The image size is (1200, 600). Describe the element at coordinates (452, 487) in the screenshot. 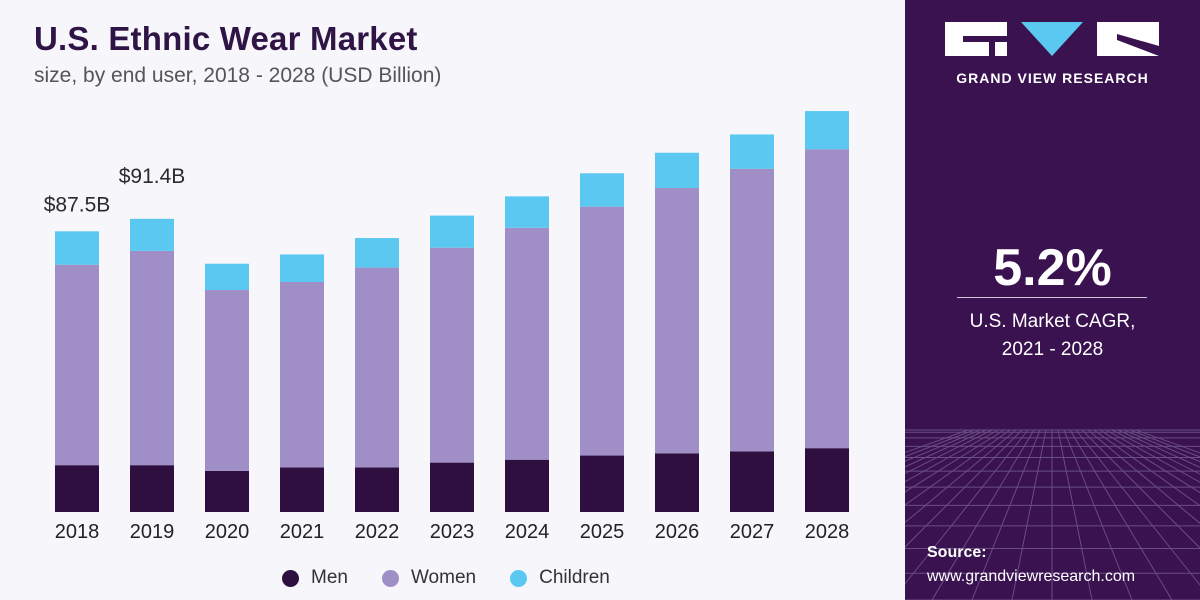

I see `bar-men-2023` at that location.